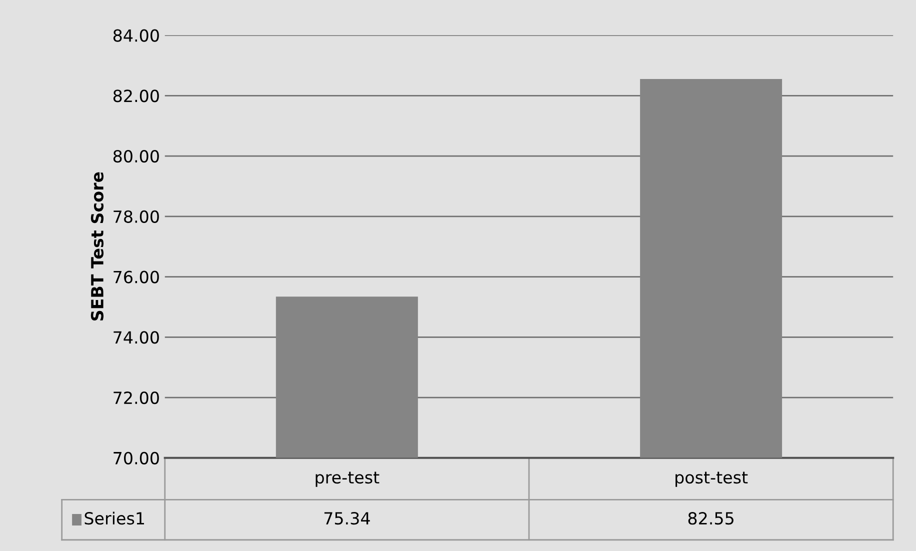 The width and height of the screenshot is (916, 551). I want to click on y-tick-label: 78.00, so click(136, 216).